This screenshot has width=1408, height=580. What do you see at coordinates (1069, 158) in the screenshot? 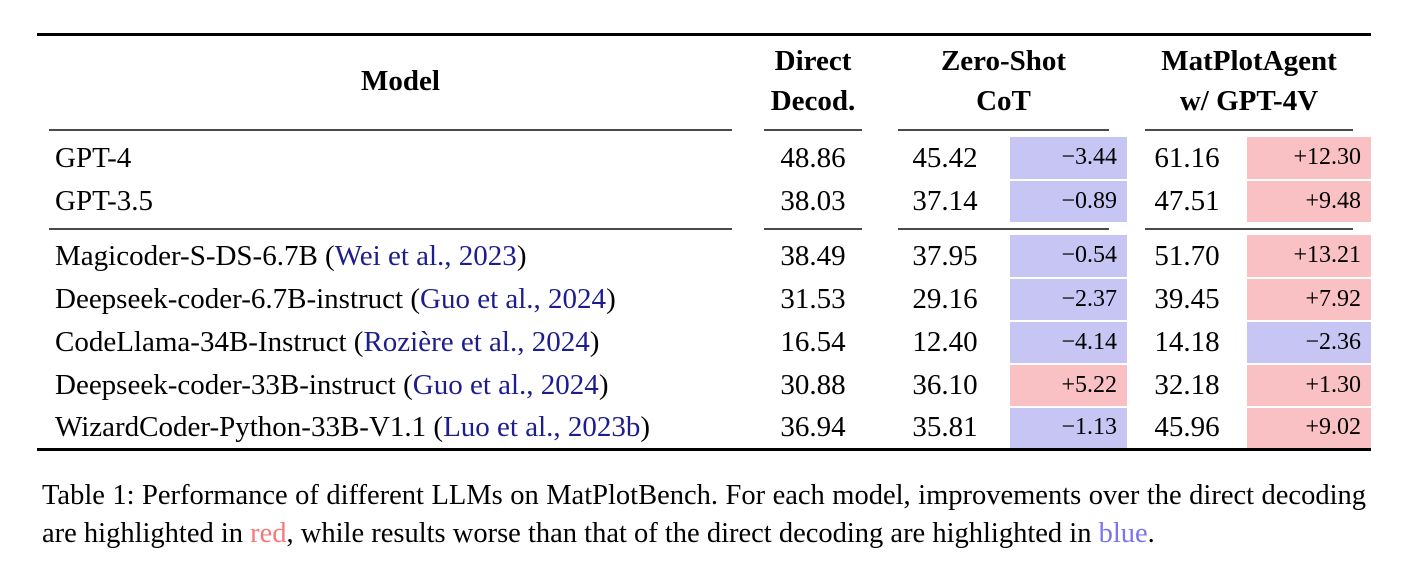
I see `zero-shot-cot-delta: −3.44` at bounding box center [1069, 158].